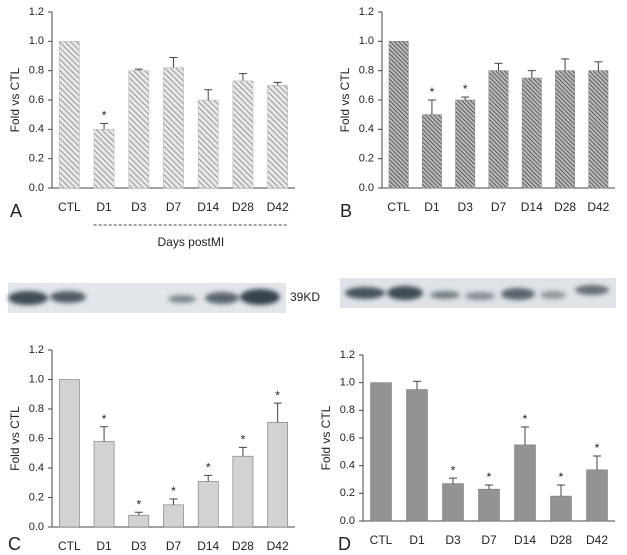 This screenshot has height=555, width=627. What do you see at coordinates (478, 293) in the screenshot?
I see `blot-right` at bounding box center [478, 293].